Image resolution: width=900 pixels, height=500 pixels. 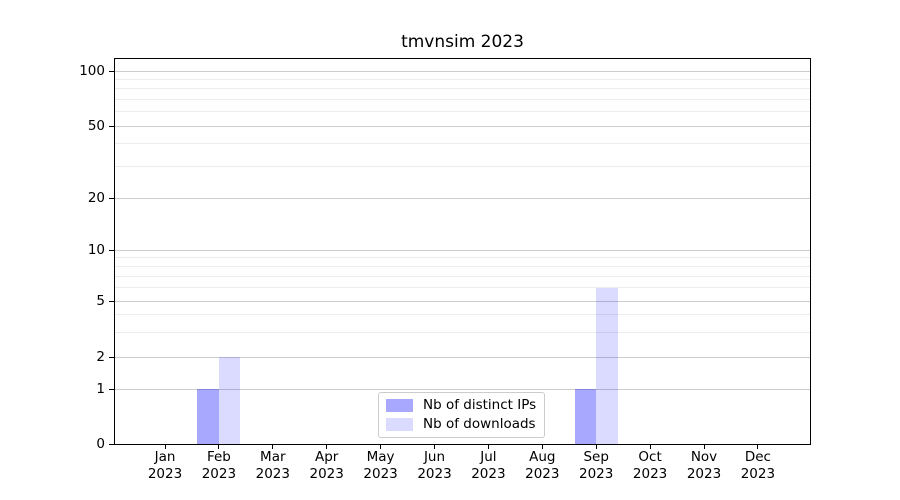 I want to click on x-tick-label: Sep 2023, so click(x=596, y=466).